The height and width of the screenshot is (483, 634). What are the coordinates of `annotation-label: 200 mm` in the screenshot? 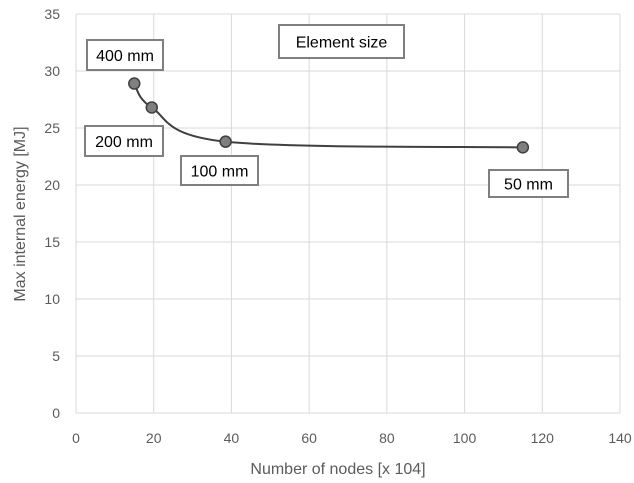 It's located at (124, 142).